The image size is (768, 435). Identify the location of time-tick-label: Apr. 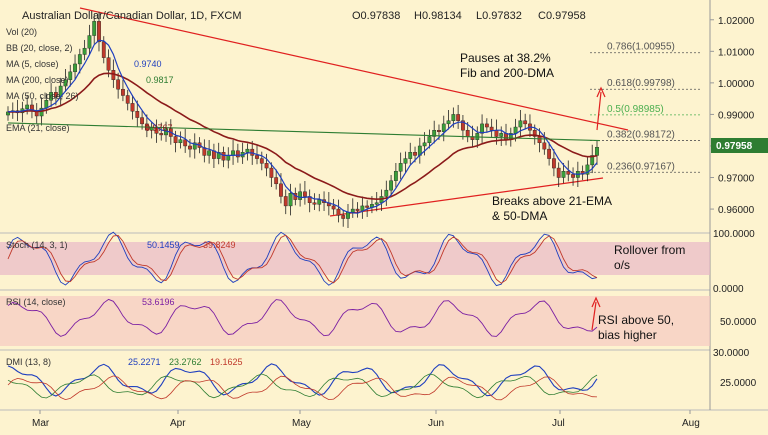
(178, 423).